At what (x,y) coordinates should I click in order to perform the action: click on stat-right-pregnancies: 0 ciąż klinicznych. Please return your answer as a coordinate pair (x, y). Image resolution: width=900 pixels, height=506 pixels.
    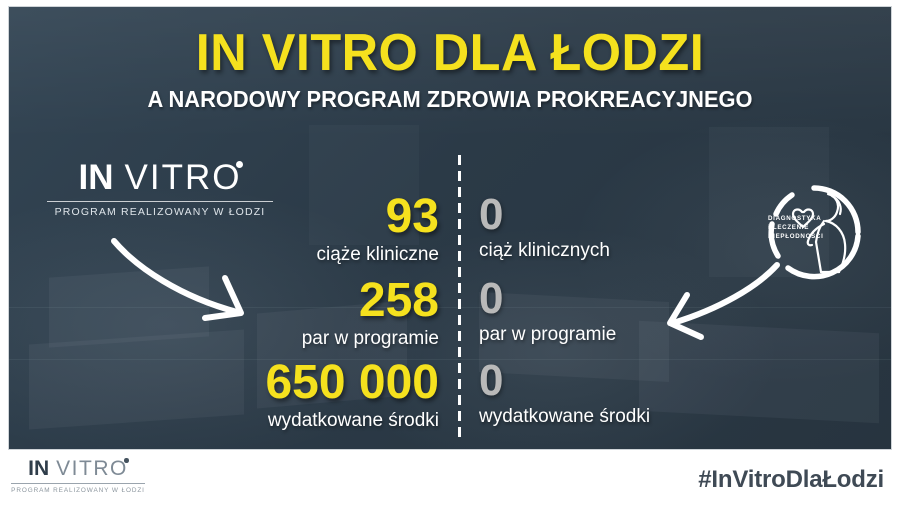
    Looking at the image, I should click on (639, 227).